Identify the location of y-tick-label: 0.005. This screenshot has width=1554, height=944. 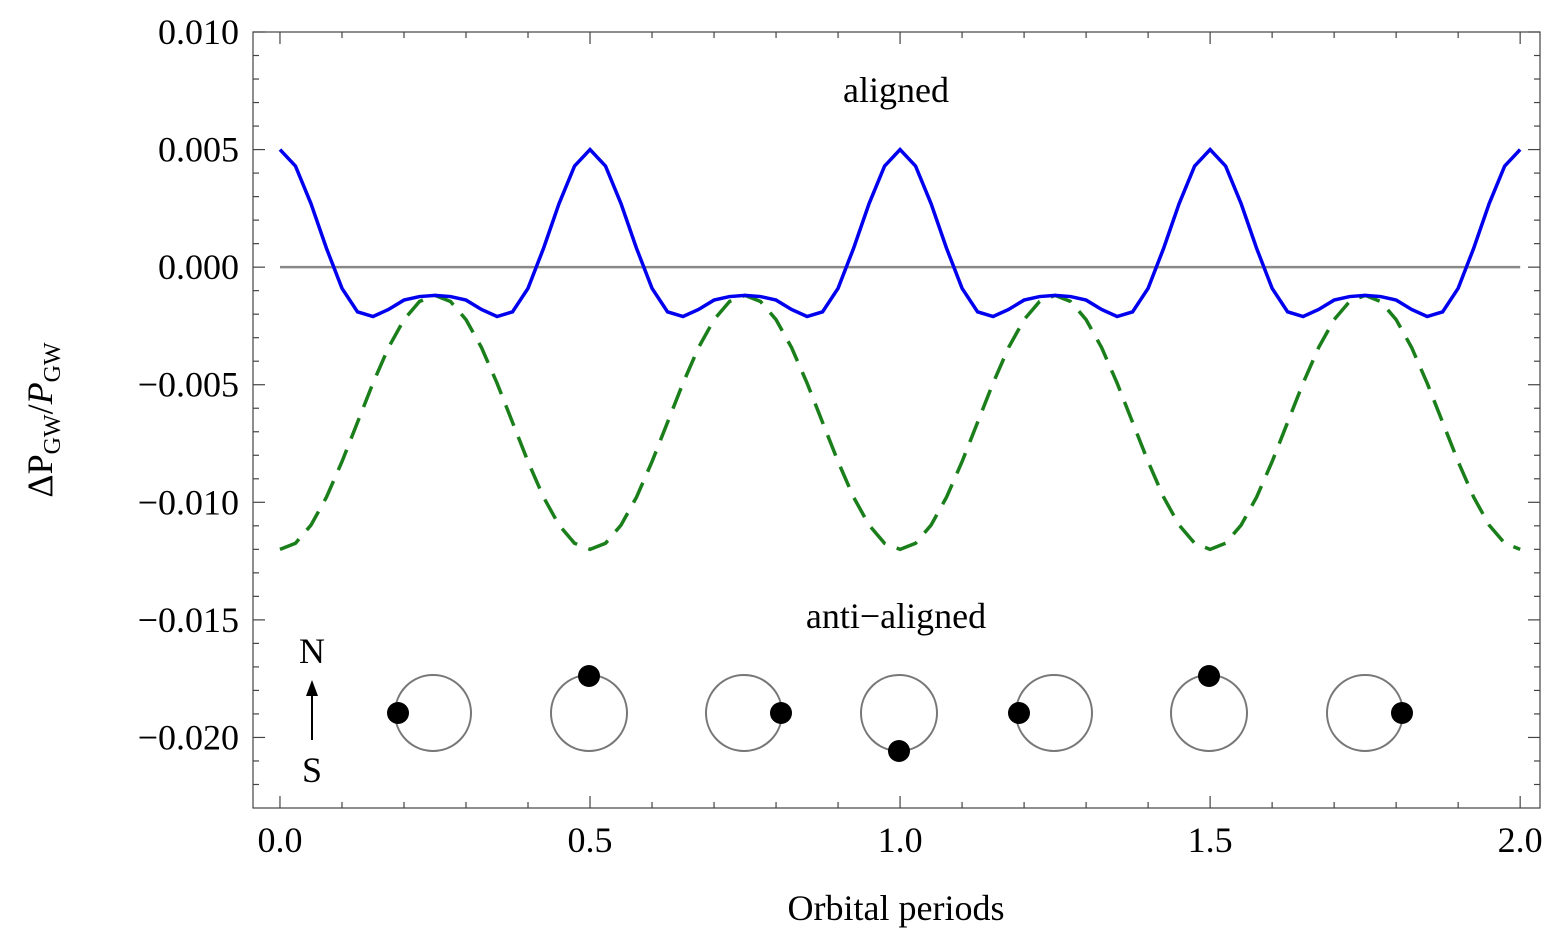
(198, 150).